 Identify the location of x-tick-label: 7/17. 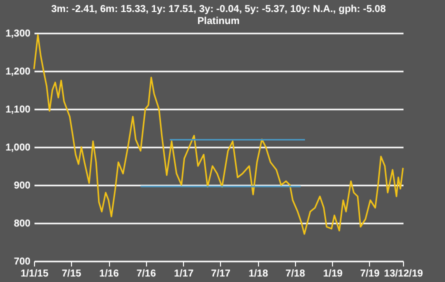
(221, 274).